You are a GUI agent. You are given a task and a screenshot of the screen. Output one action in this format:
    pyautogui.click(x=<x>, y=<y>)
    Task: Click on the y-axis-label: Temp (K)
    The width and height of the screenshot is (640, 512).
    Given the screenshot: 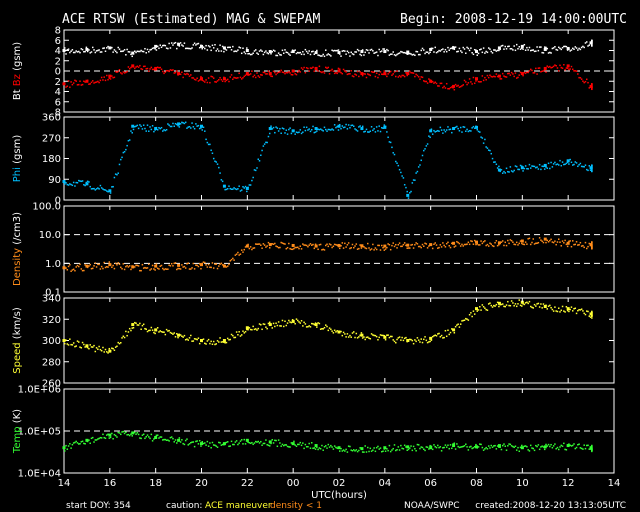 What is the action you would take?
    pyautogui.click(x=17, y=431)
    